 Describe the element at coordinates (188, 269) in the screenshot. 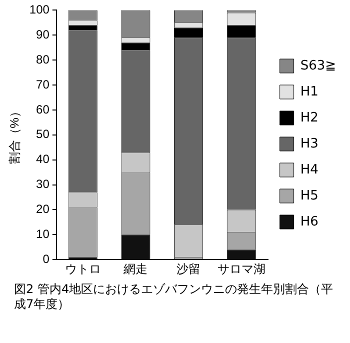

I see `x-tick-label: 沙留` at that location.